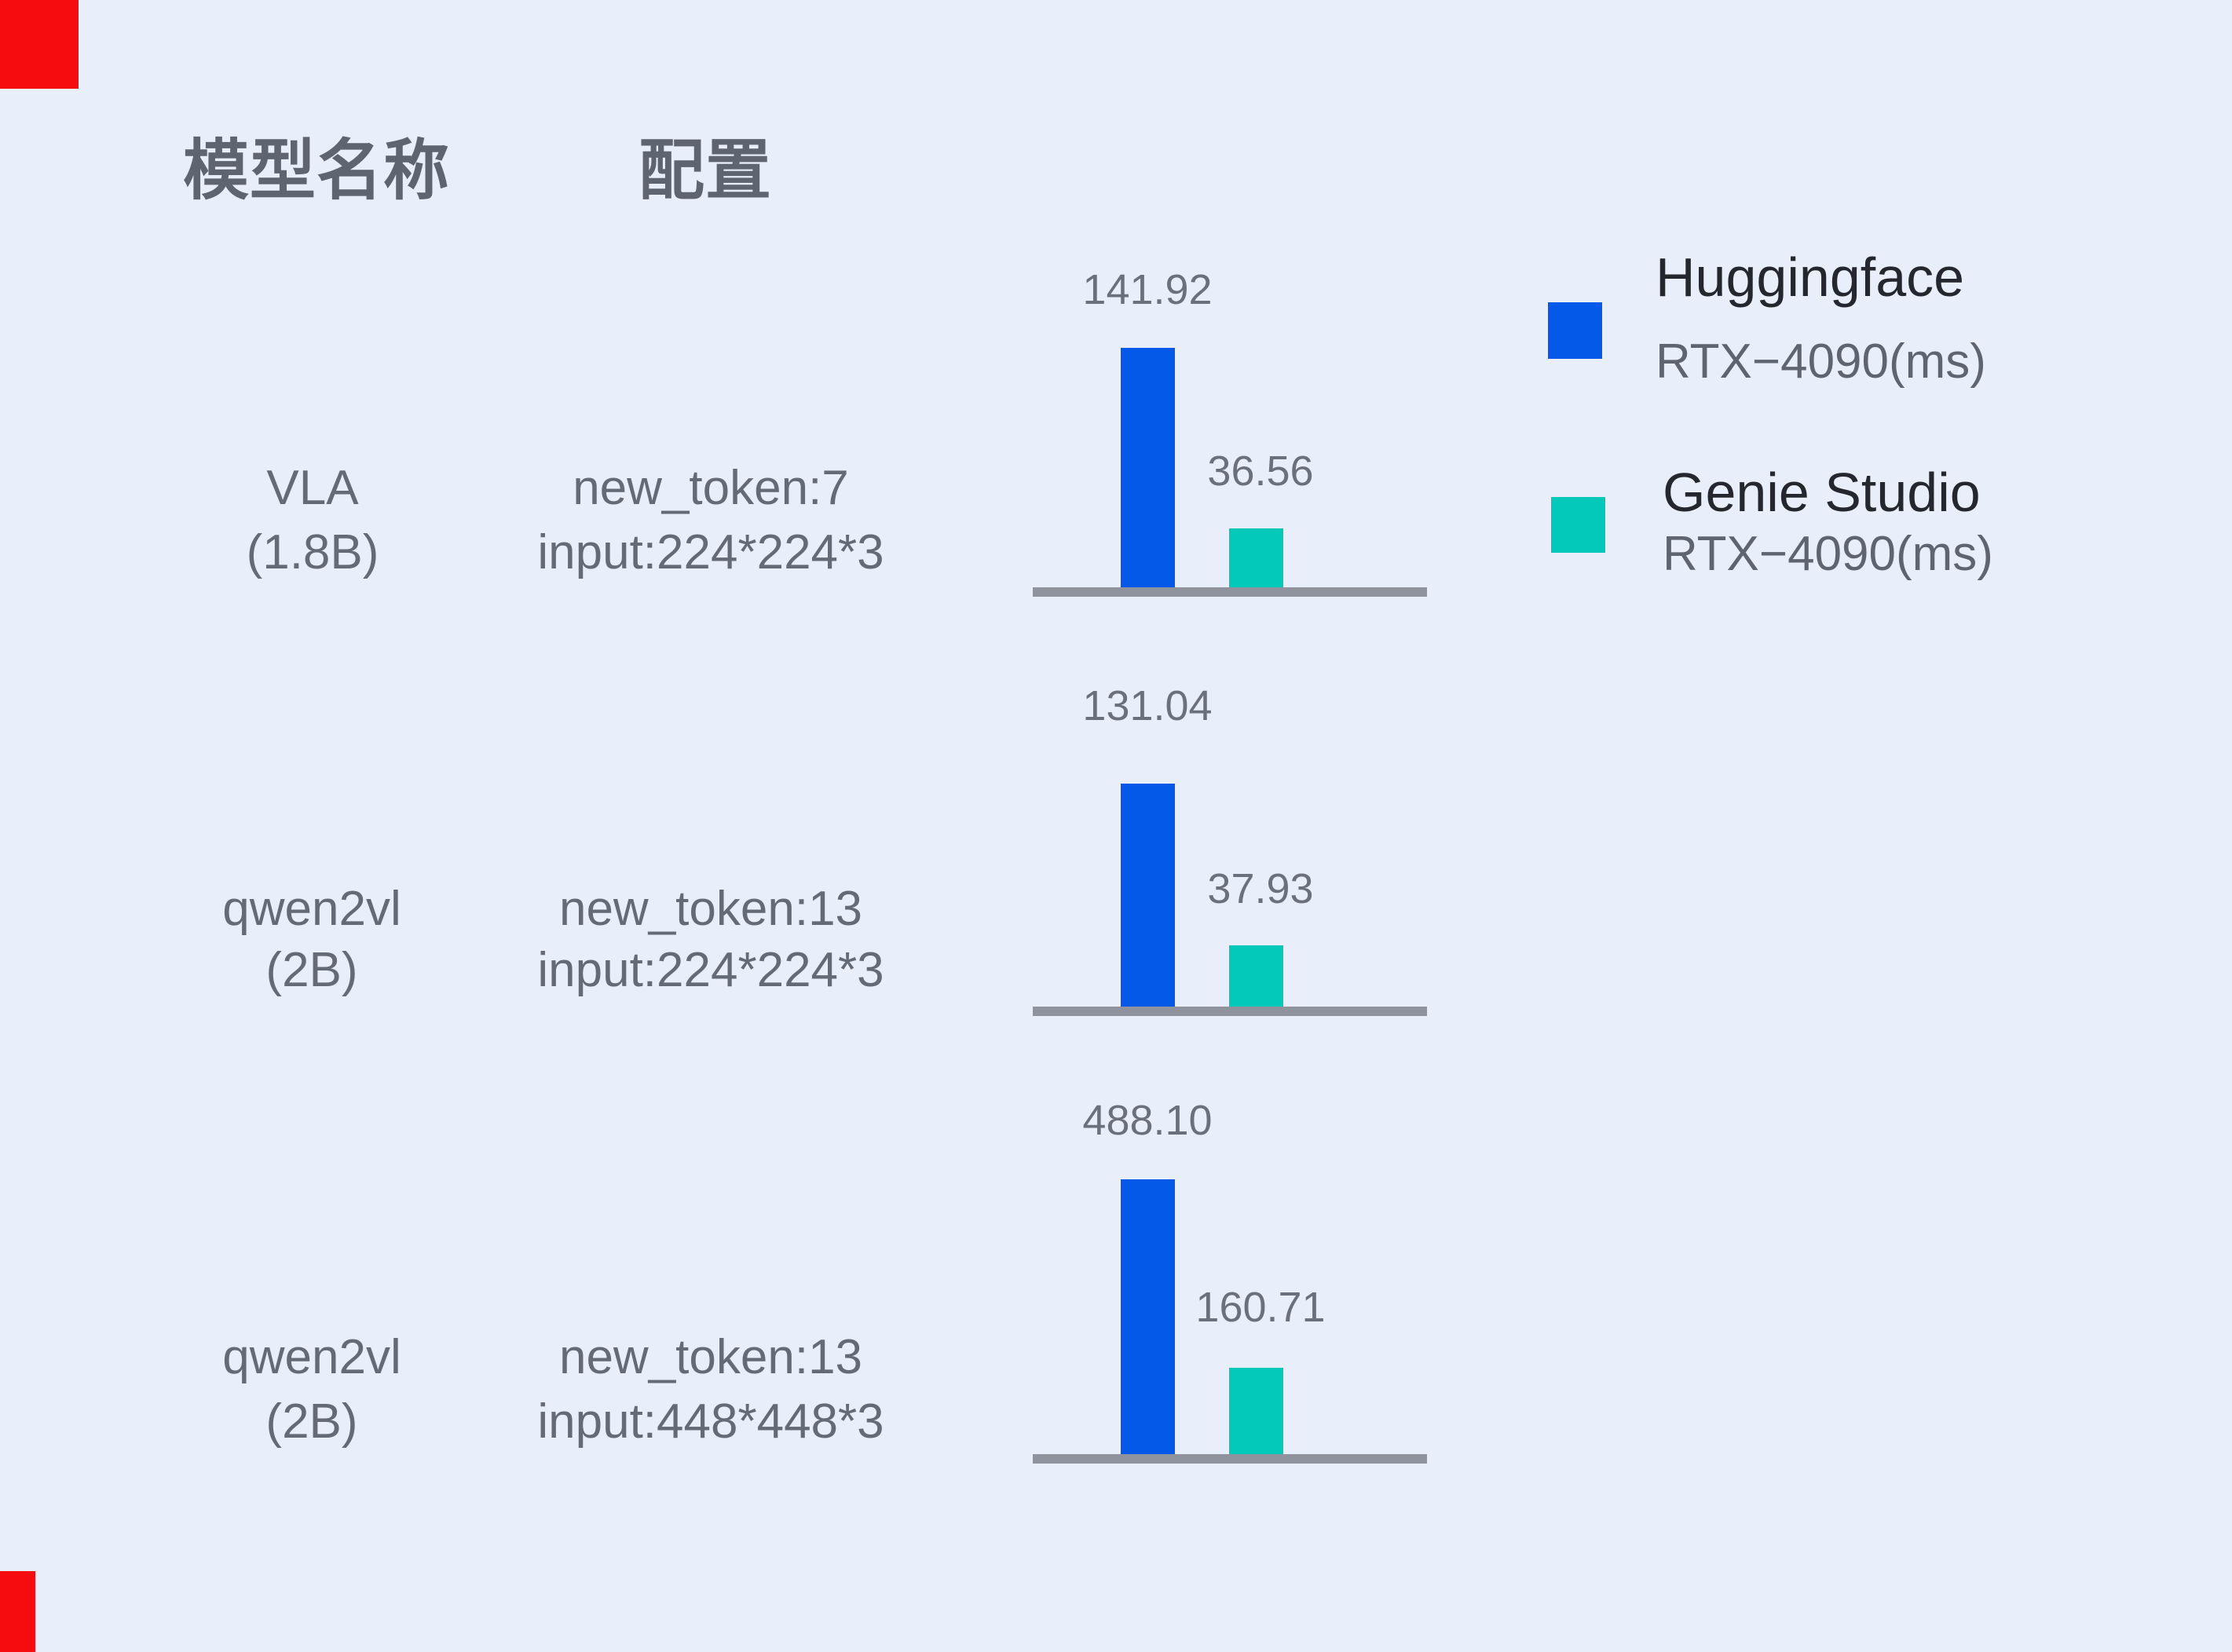  What do you see at coordinates (1147, 289) in the screenshot?
I see `huggingface-bar-value: 141.92` at bounding box center [1147, 289].